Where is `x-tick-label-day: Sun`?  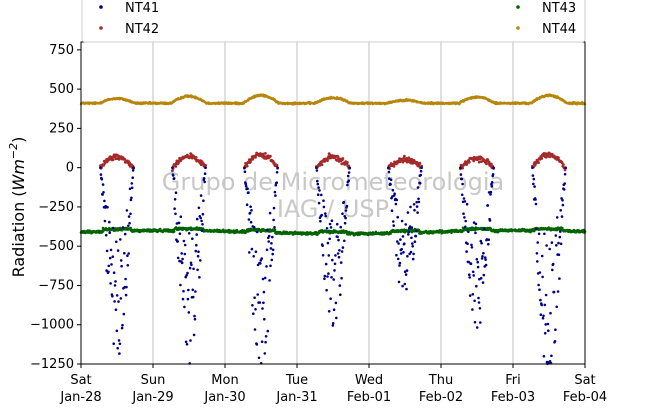
x-tick-label-day: Sun is located at coordinates (153, 380).